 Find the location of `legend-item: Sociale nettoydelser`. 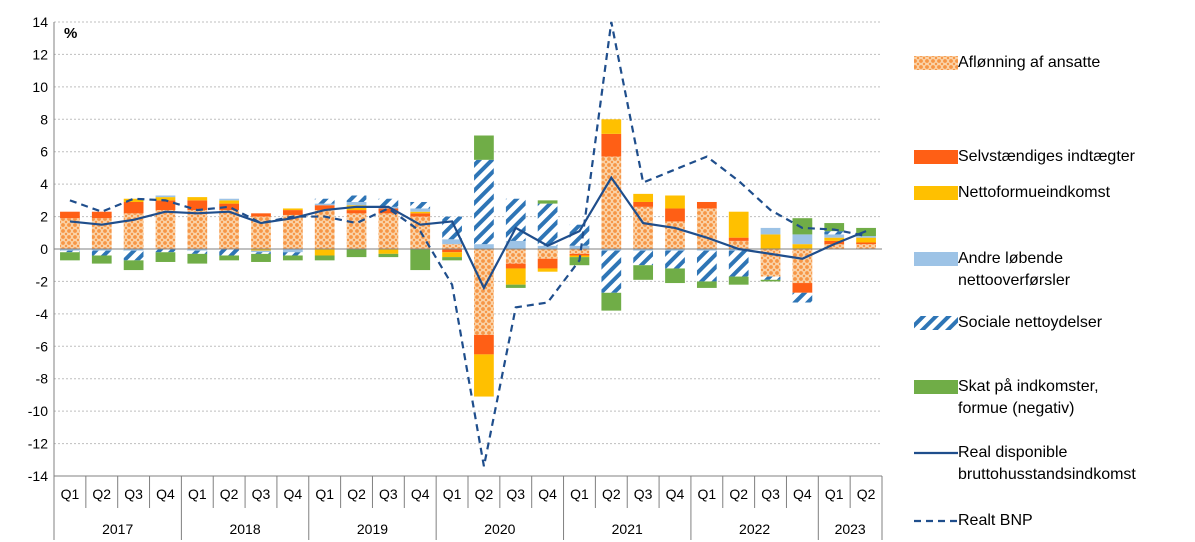

legend-item: Sociale nettoydelser is located at coordinates (1053, 323).